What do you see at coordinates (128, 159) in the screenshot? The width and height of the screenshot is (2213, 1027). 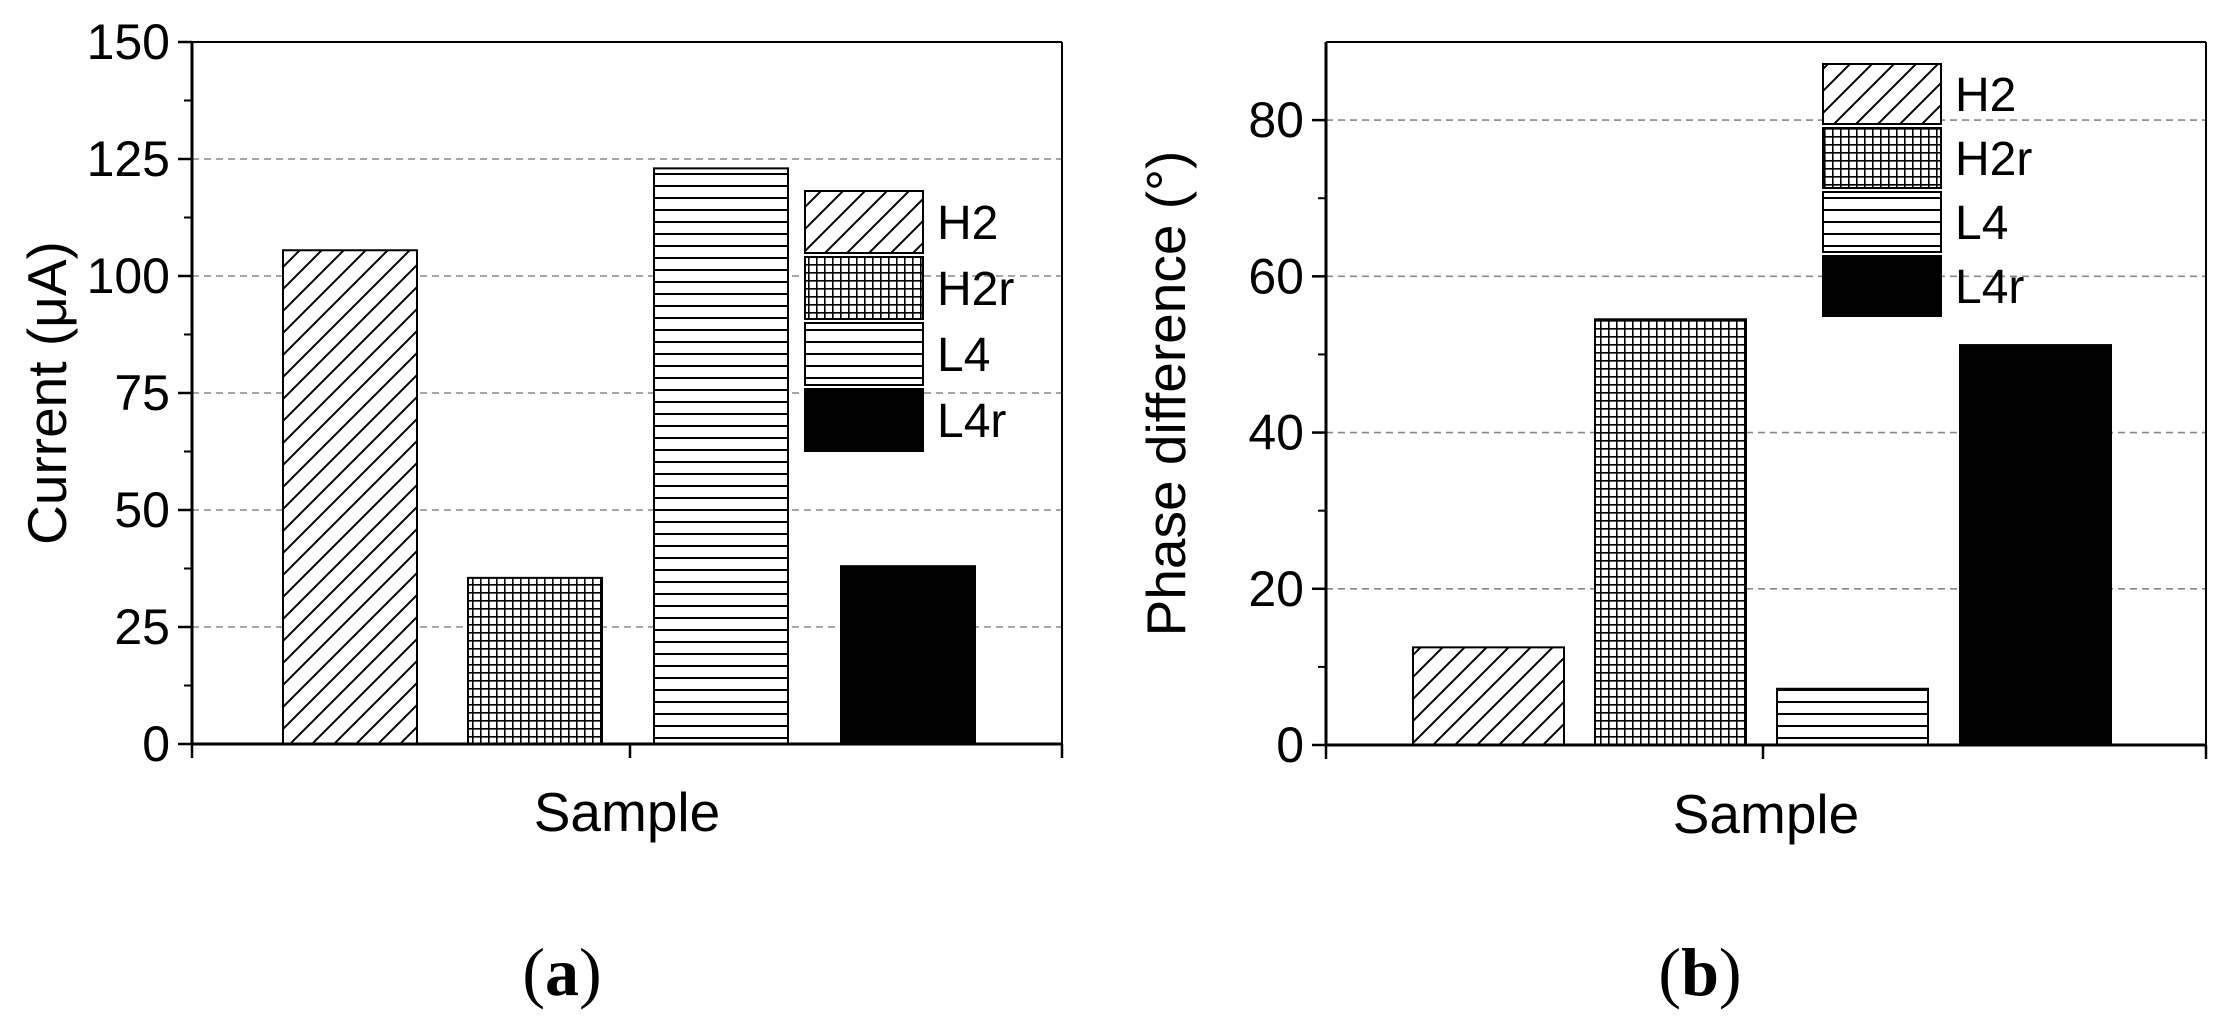 I see `chart-a-y-tick-label: 125` at bounding box center [128, 159].